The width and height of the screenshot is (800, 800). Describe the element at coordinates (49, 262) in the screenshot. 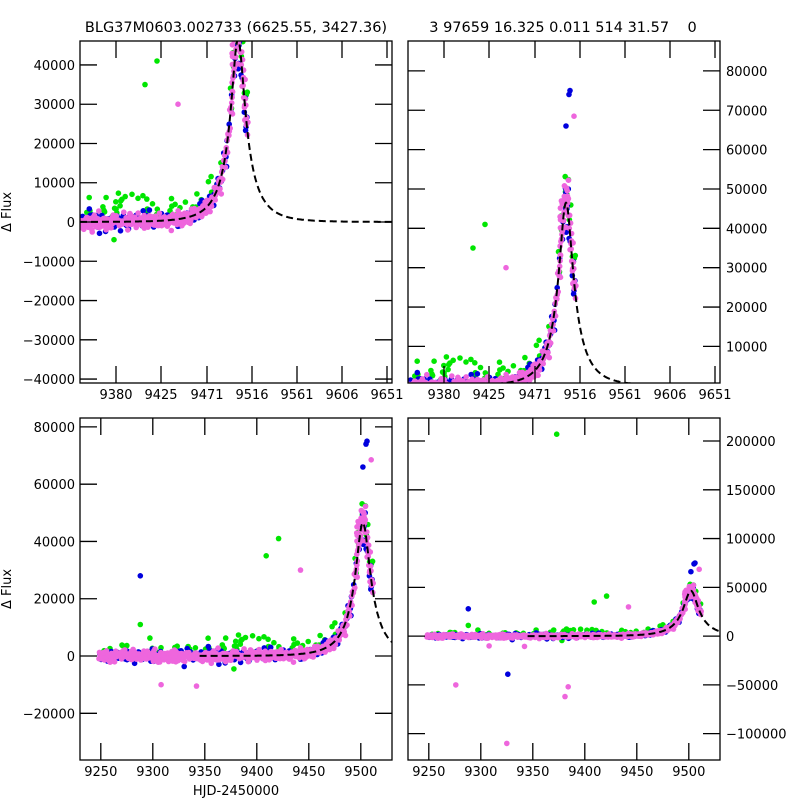

I see `y-tick-label: −10000` at that location.